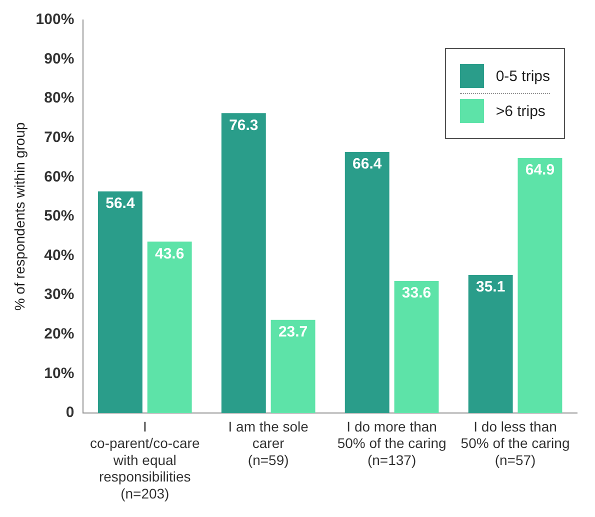  I want to click on y-tick-label: 50%, so click(59, 216).